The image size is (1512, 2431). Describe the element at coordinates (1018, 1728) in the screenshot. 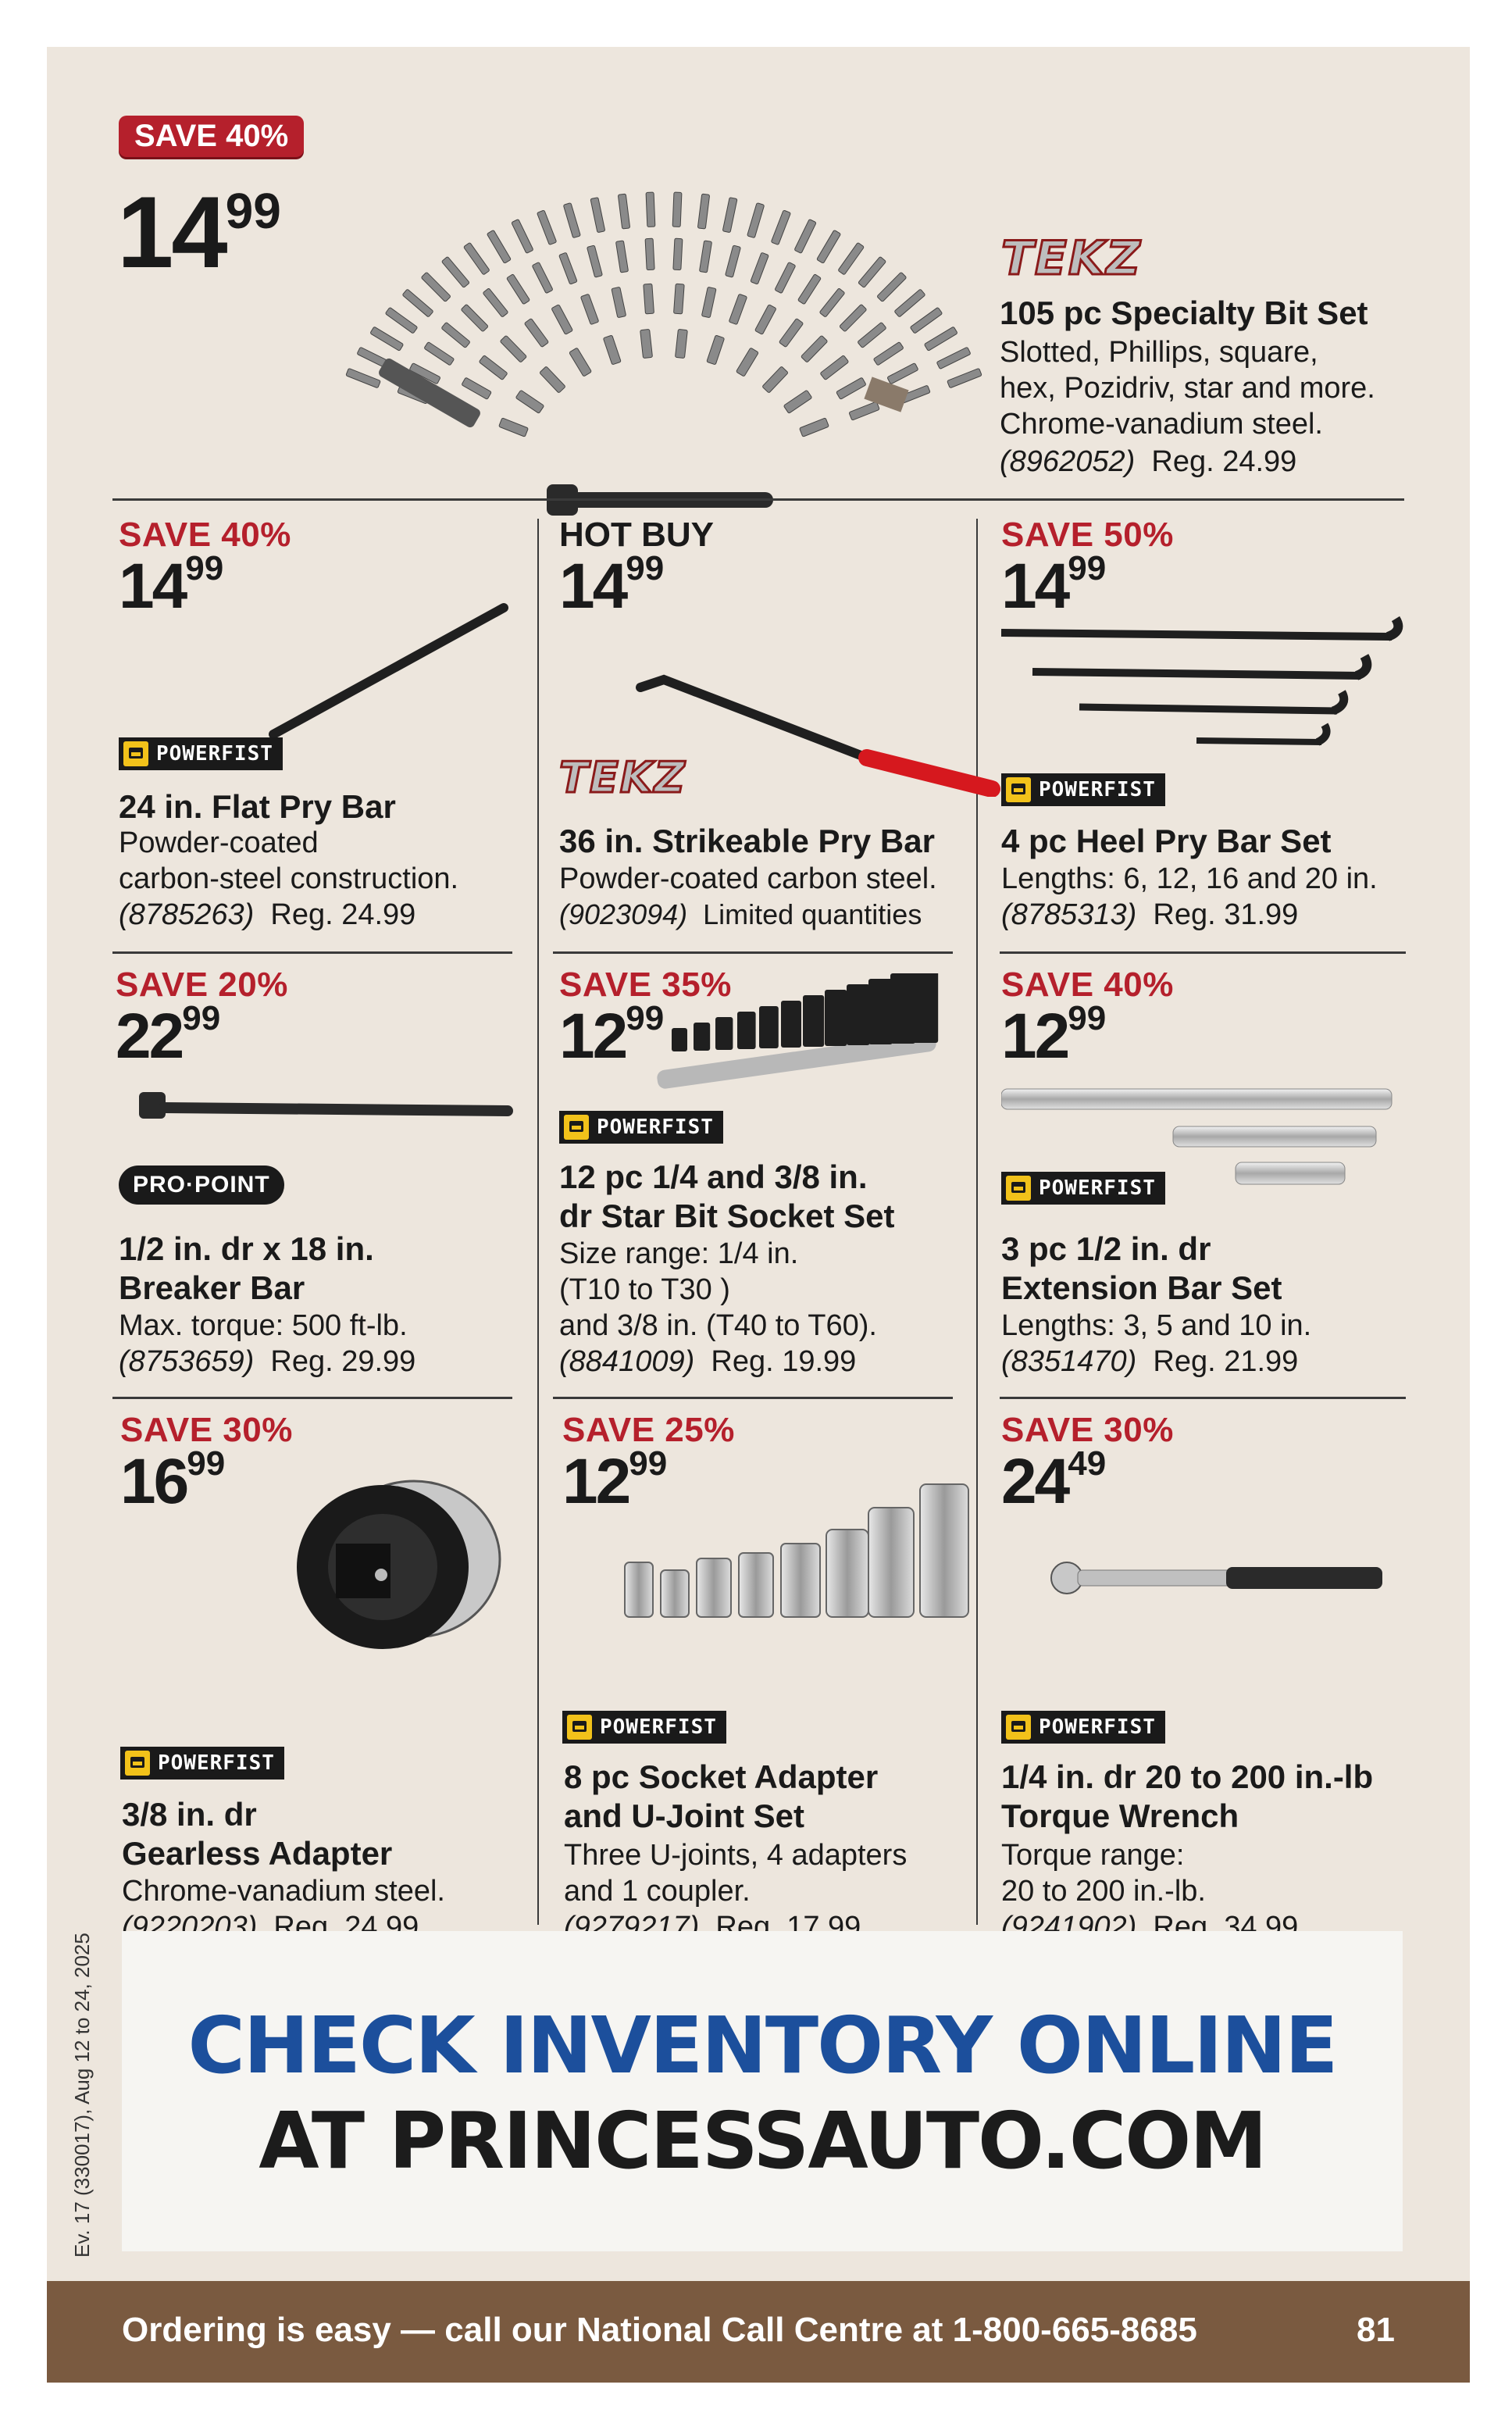

I see `powerfist-fist-icon` at that location.